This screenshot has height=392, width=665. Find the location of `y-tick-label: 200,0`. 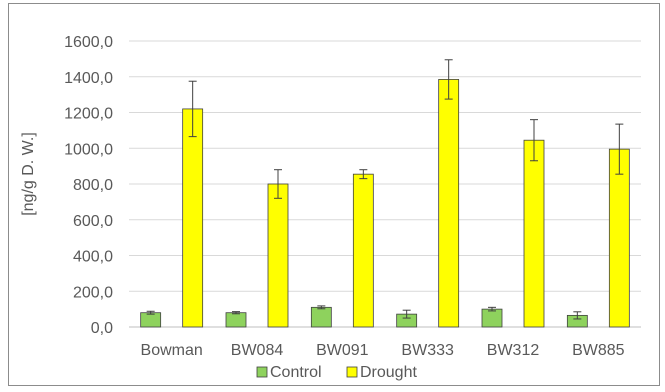

y-tick-label: 200,0 is located at coordinates (93, 292).